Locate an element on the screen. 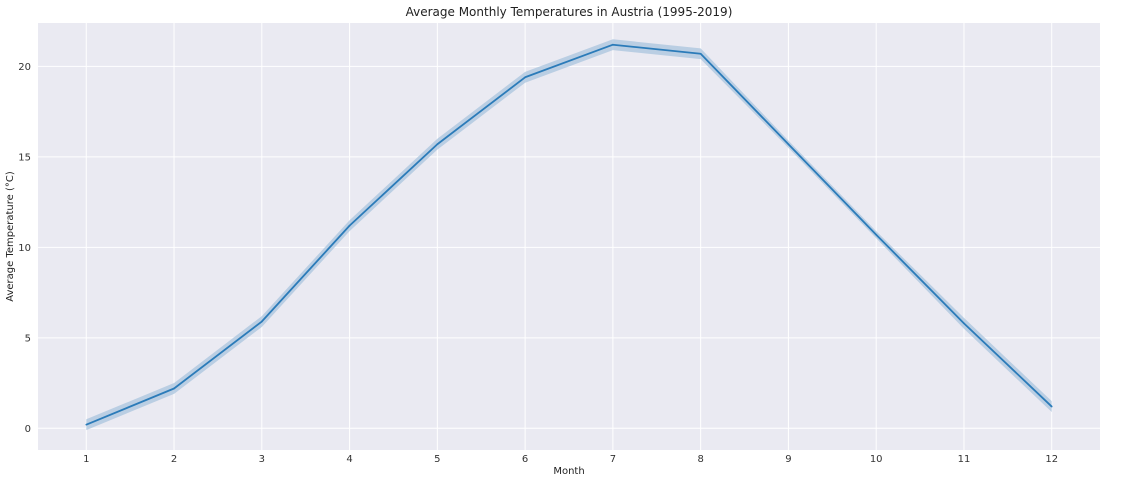 The image size is (1136, 484). x-tick-label: 2 is located at coordinates (174, 459).